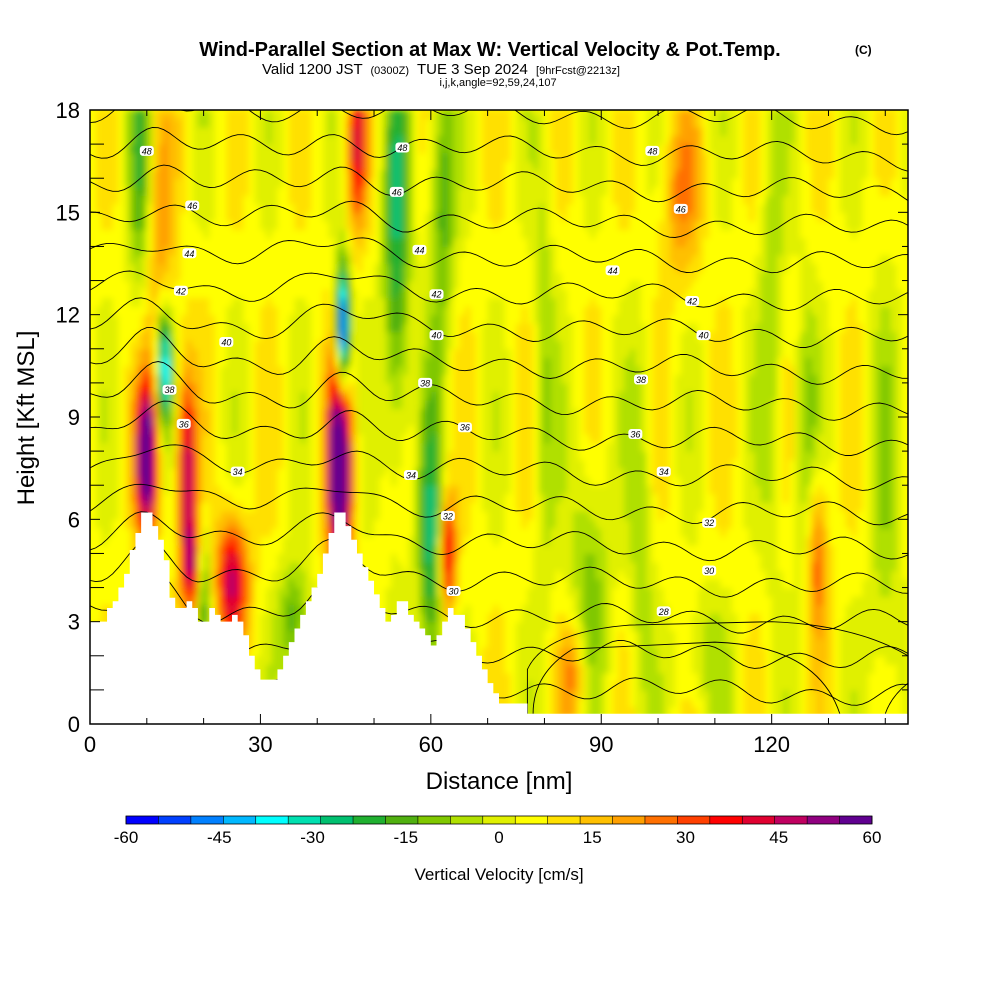 This screenshot has width=1000, height=1000. What do you see at coordinates (260, 744) in the screenshot?
I see `x-tick-label: 30` at bounding box center [260, 744].